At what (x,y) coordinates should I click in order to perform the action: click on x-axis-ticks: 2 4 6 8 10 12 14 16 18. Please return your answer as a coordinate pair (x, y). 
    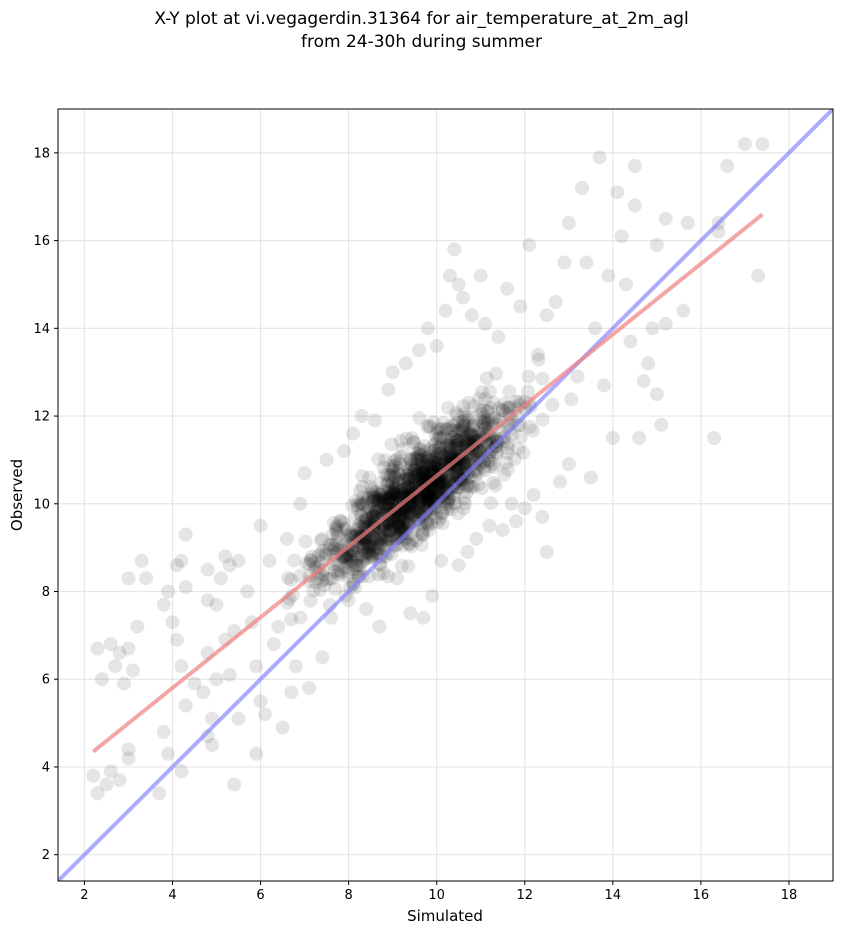
    Looking at the image, I should click on (438, 892).